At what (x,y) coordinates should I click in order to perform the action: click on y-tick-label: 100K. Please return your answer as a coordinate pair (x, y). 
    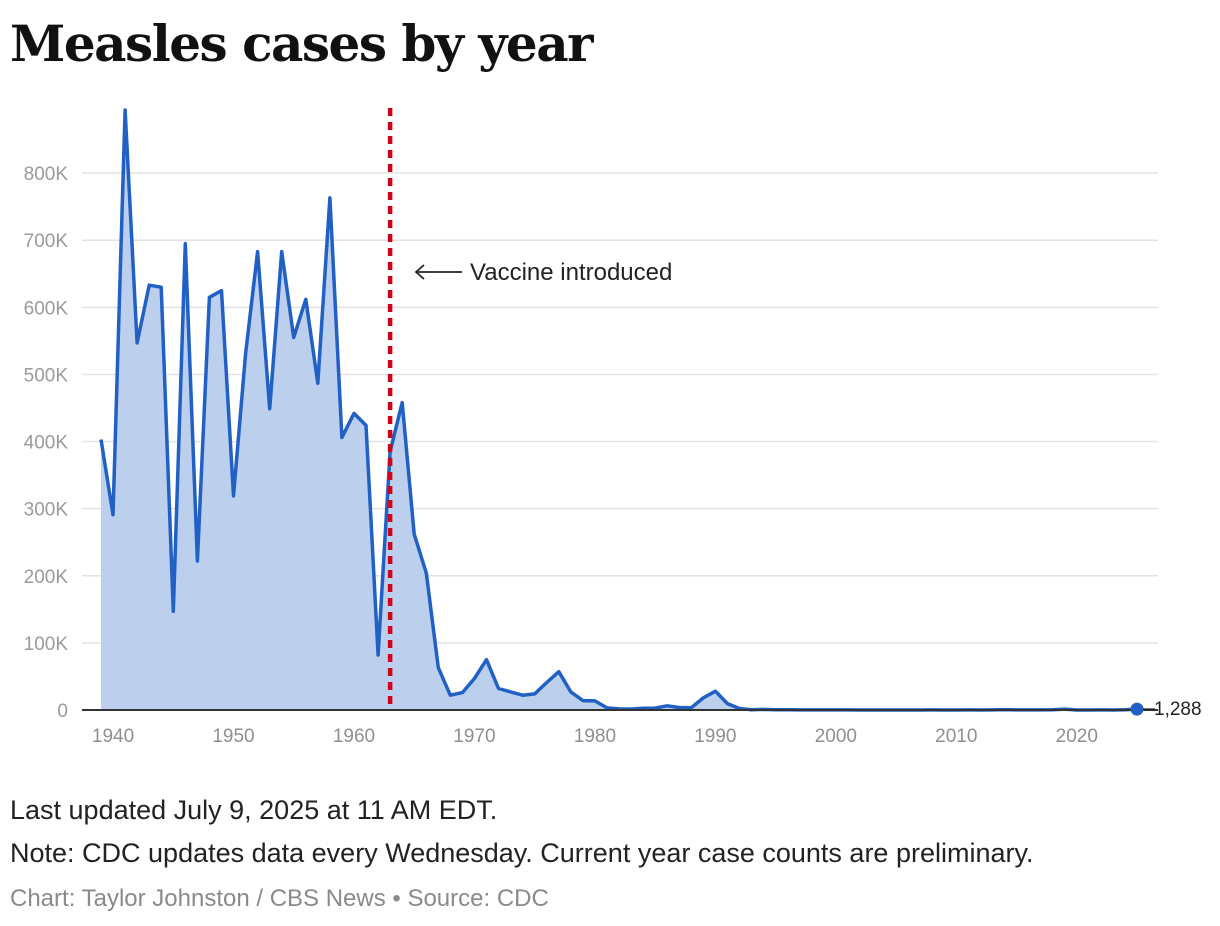
    Looking at the image, I should click on (46, 644).